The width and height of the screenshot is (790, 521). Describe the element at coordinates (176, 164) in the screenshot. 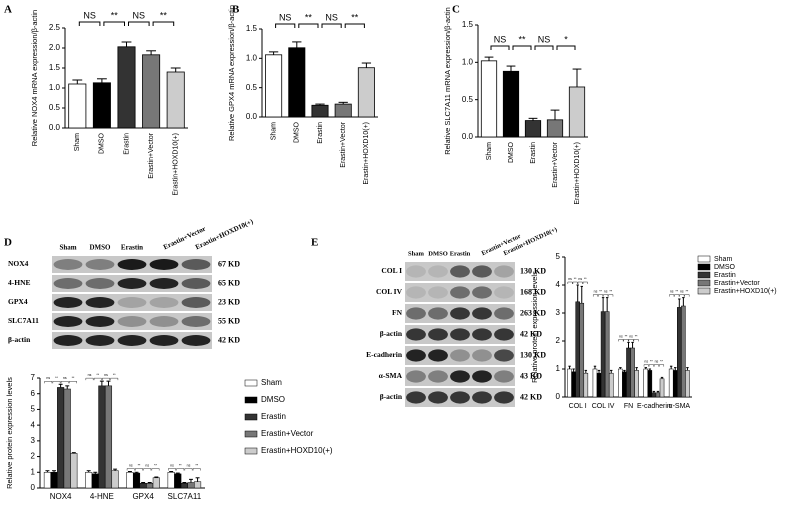

I see `x-tick-label: Erastin+HOXD10(+)` at that location.